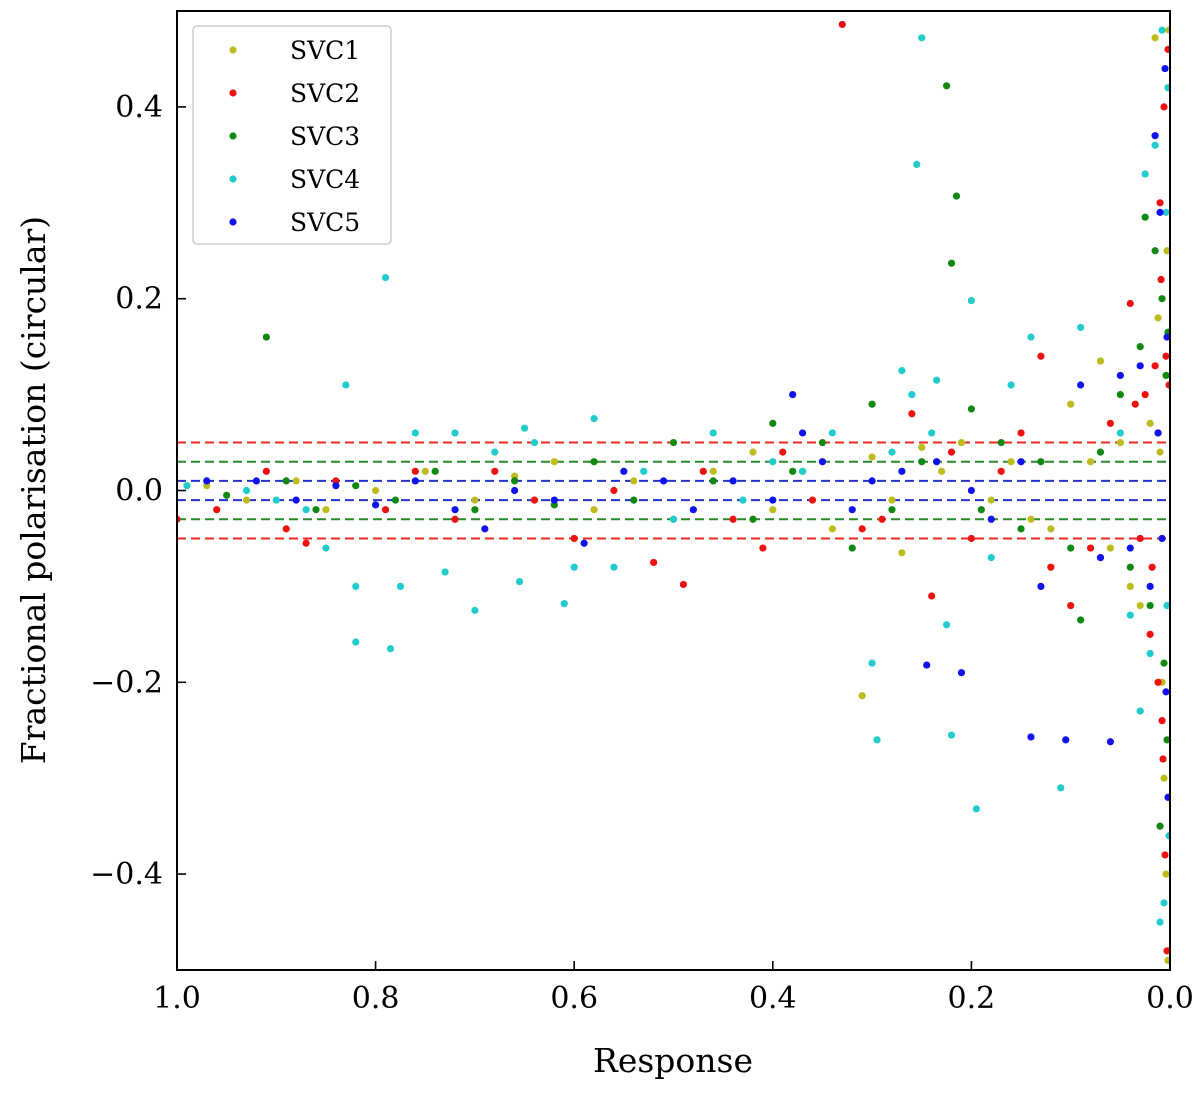 The width and height of the screenshot is (1200, 1093). Describe the element at coordinates (139, 299) in the screenshot. I see `y-tick-label: 0.2` at that location.